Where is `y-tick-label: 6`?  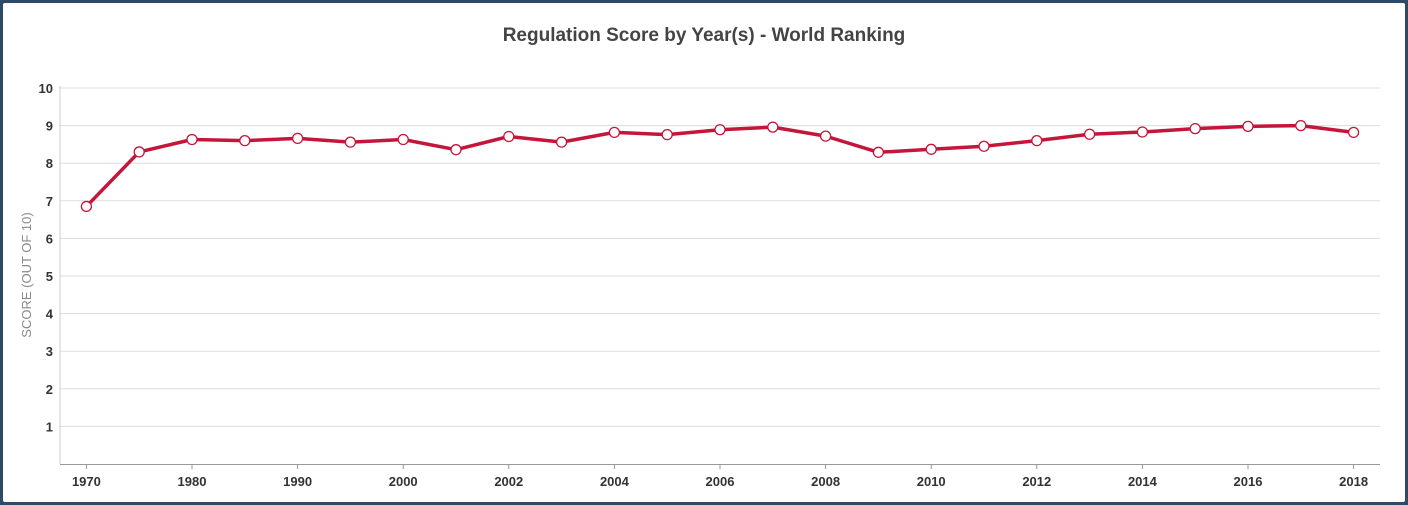
y-tick-label: 6 is located at coordinates (49, 238).